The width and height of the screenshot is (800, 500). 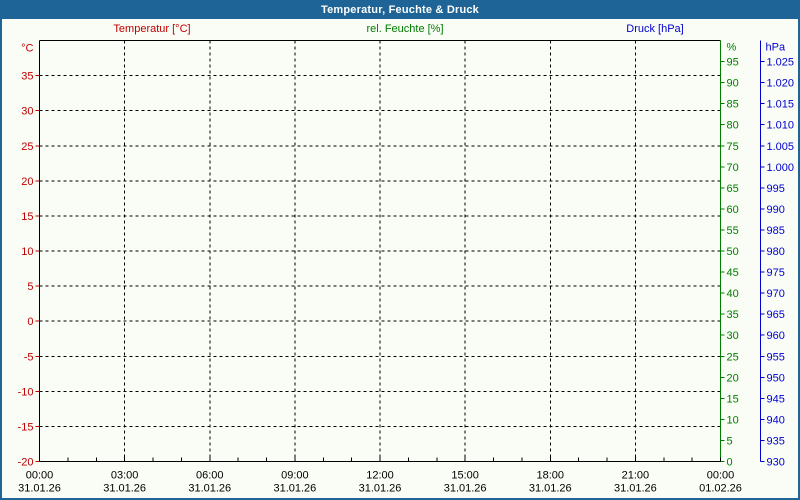 I want to click on pressure-tick-label: 930, so click(x=776, y=463).